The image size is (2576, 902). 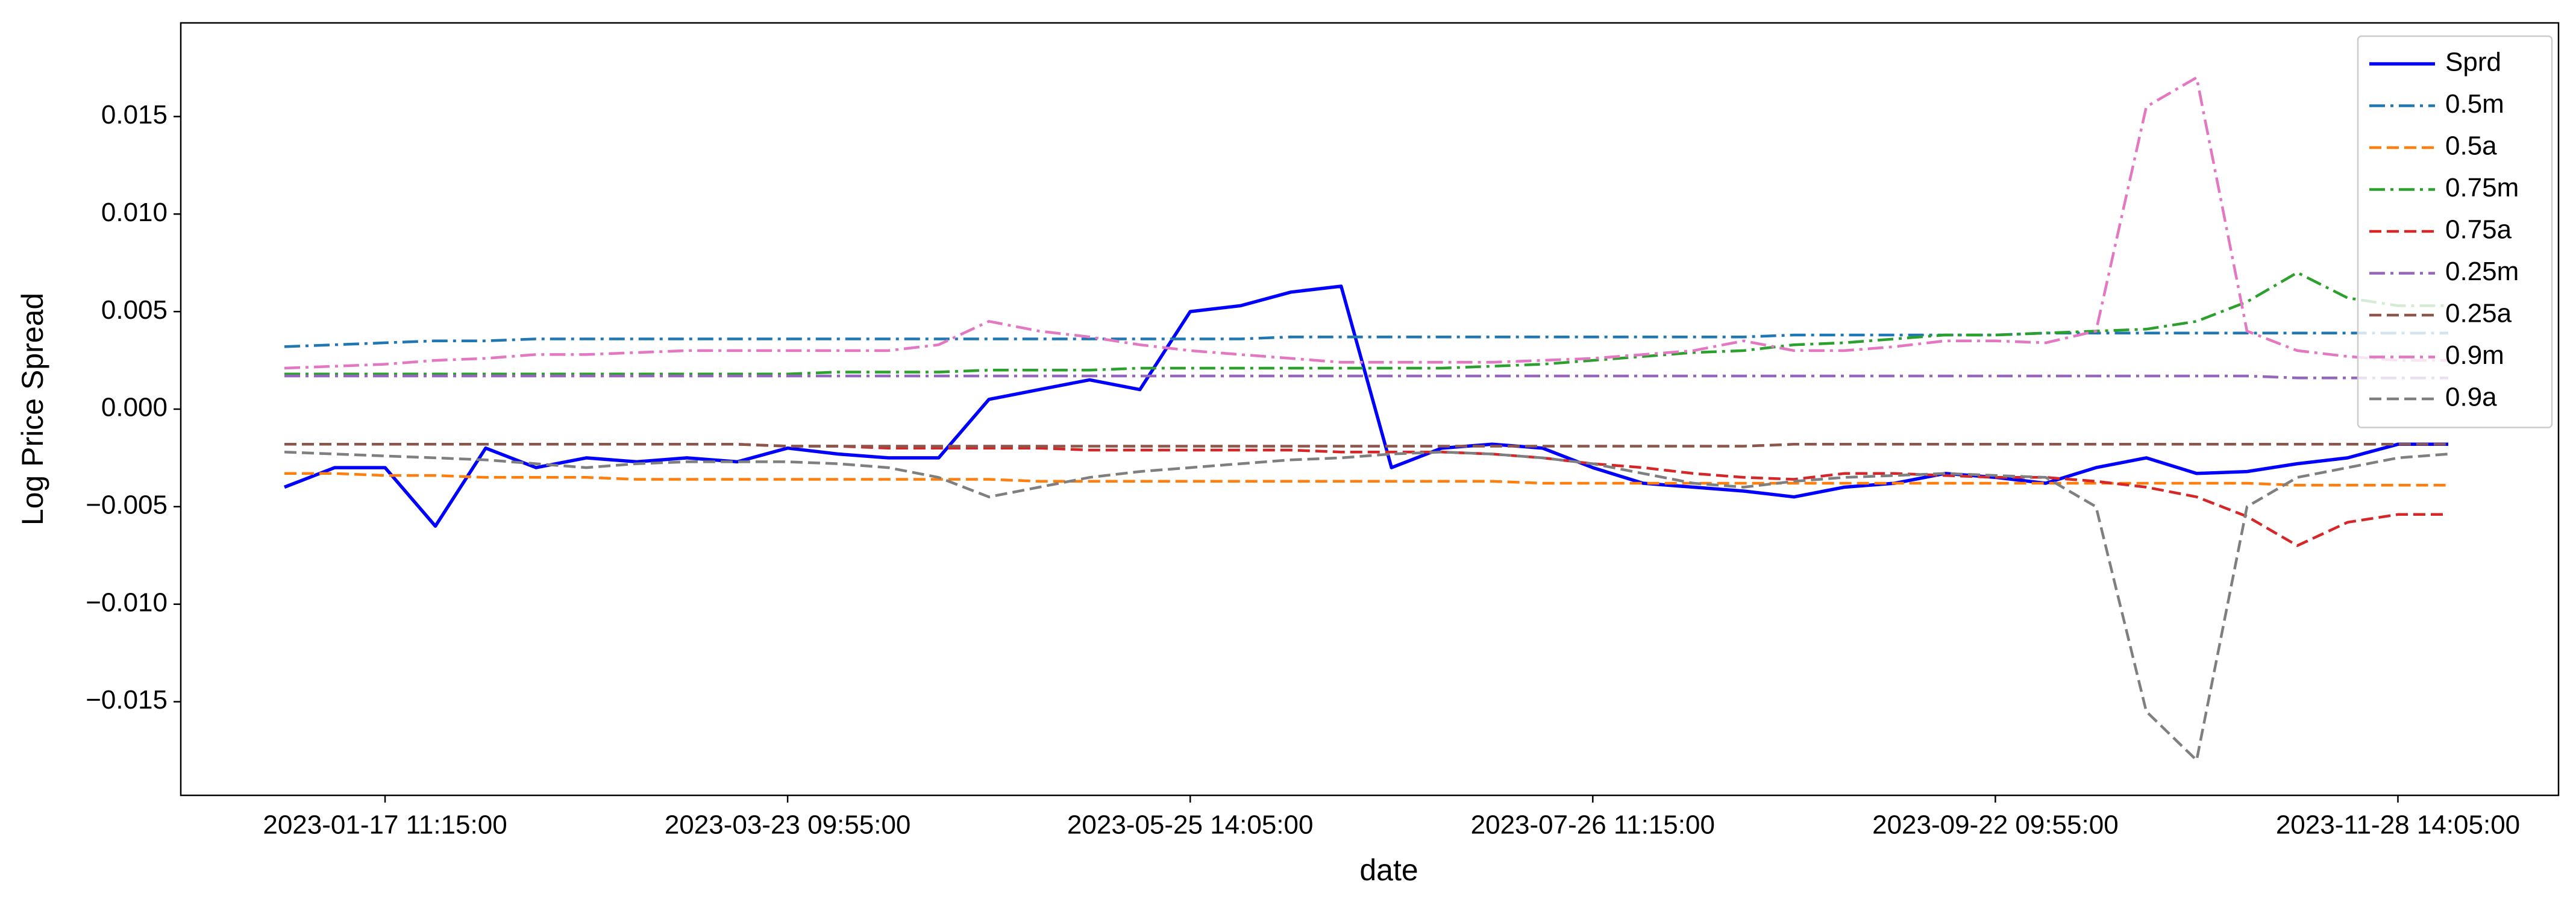 What do you see at coordinates (134, 212) in the screenshot?
I see `y-tick-label: 0.010` at bounding box center [134, 212].